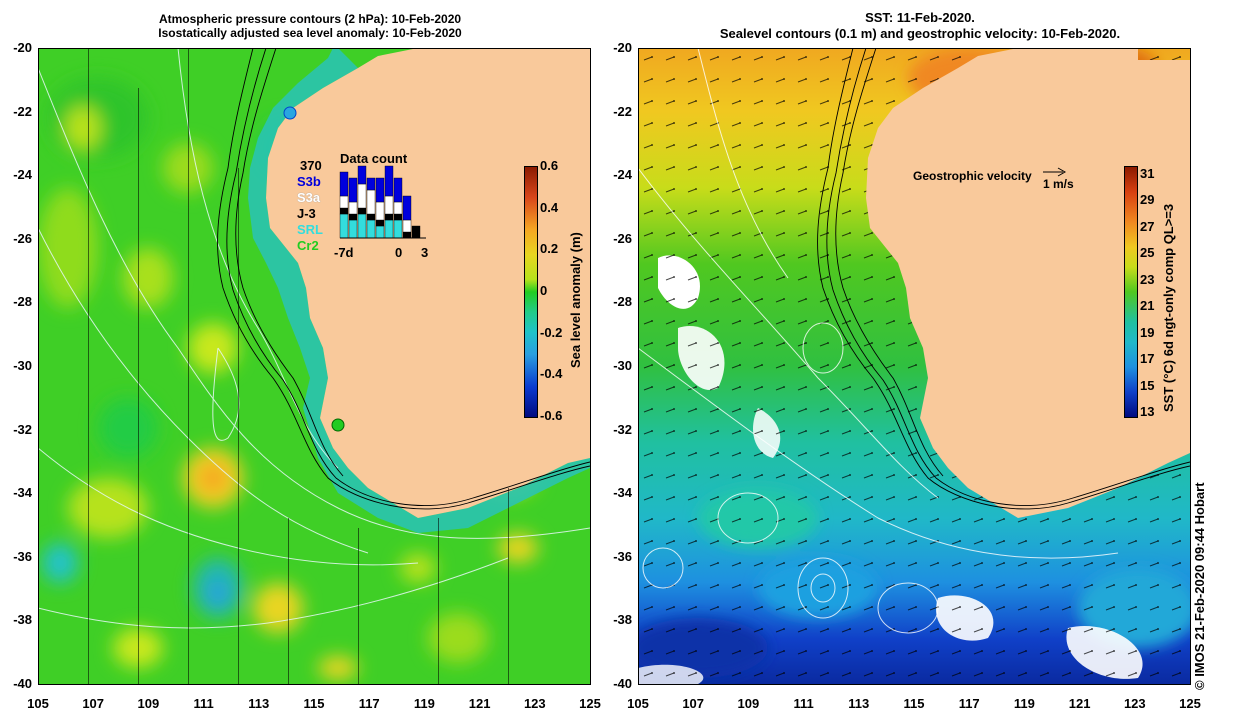 The width and height of the screenshot is (1250, 720). Describe the element at coordinates (344, 252) in the screenshot. I see `data-count-x-start: -7d` at that location.